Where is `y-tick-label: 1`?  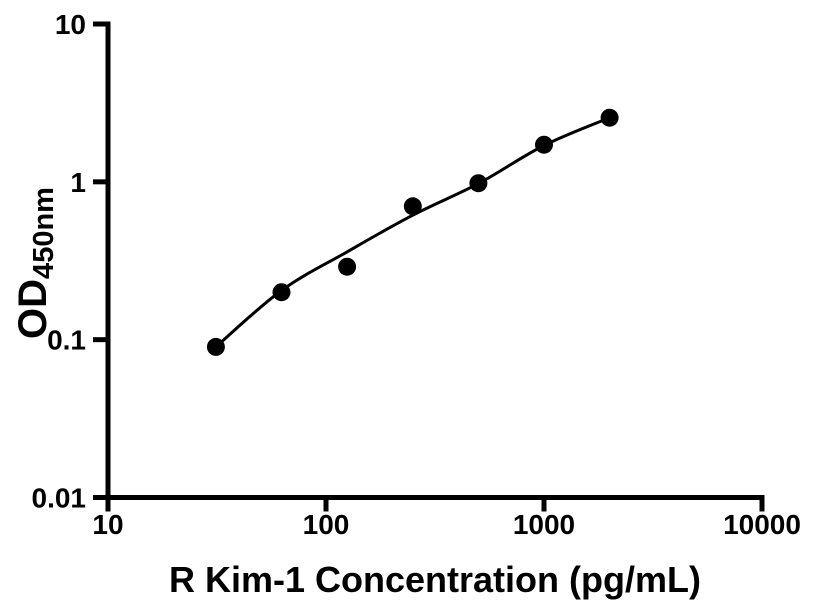
y-tick-label: 1 is located at coordinates (78, 182).